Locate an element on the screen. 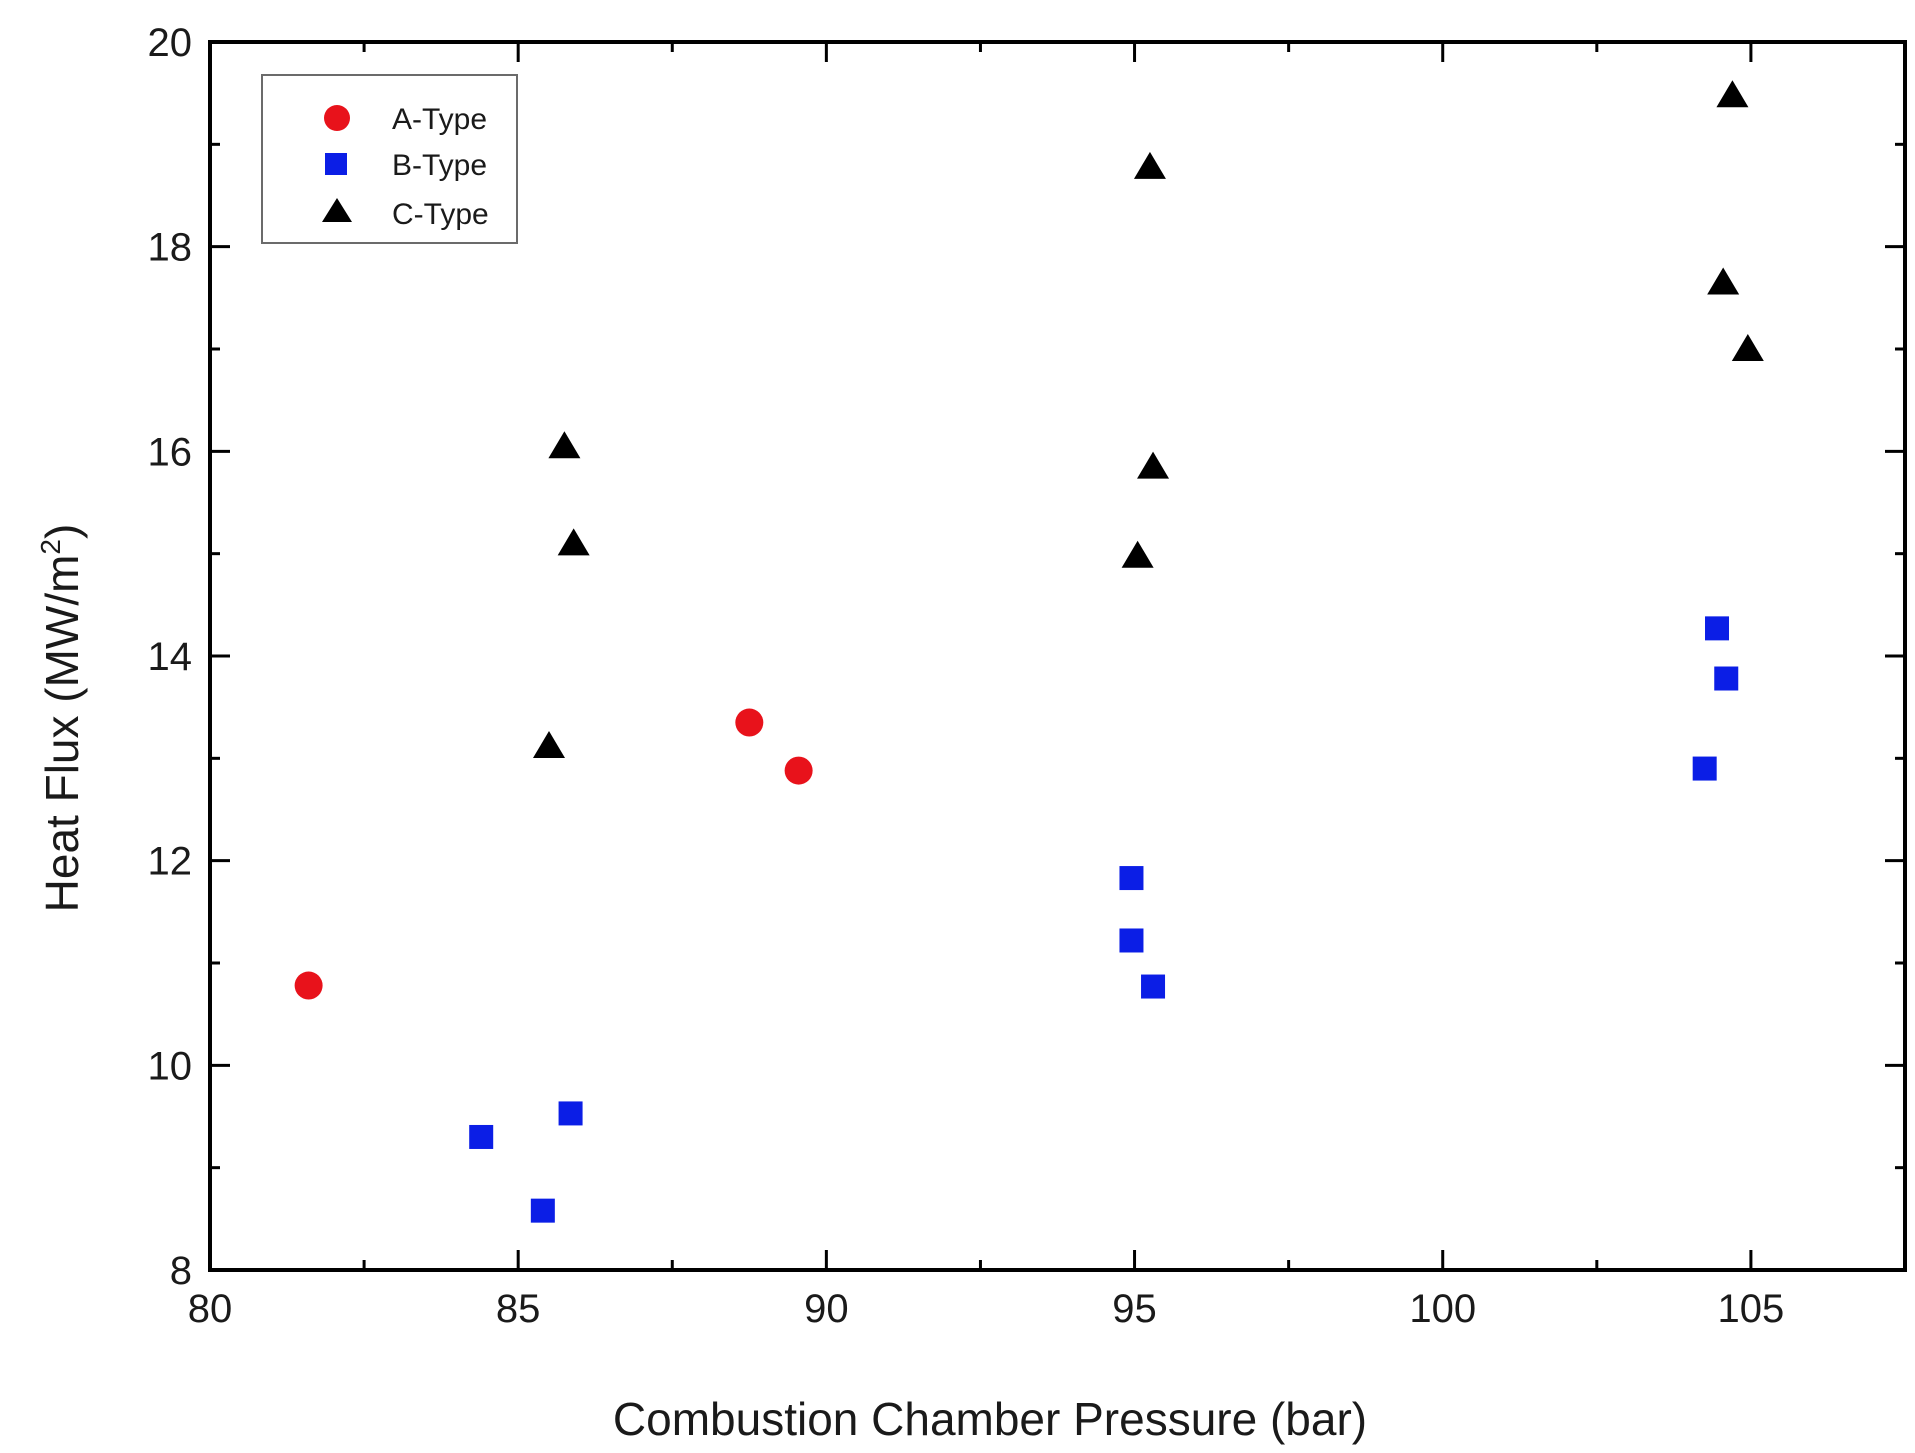 The height and width of the screenshot is (1453, 1915). legend-box is located at coordinates (389, 159).